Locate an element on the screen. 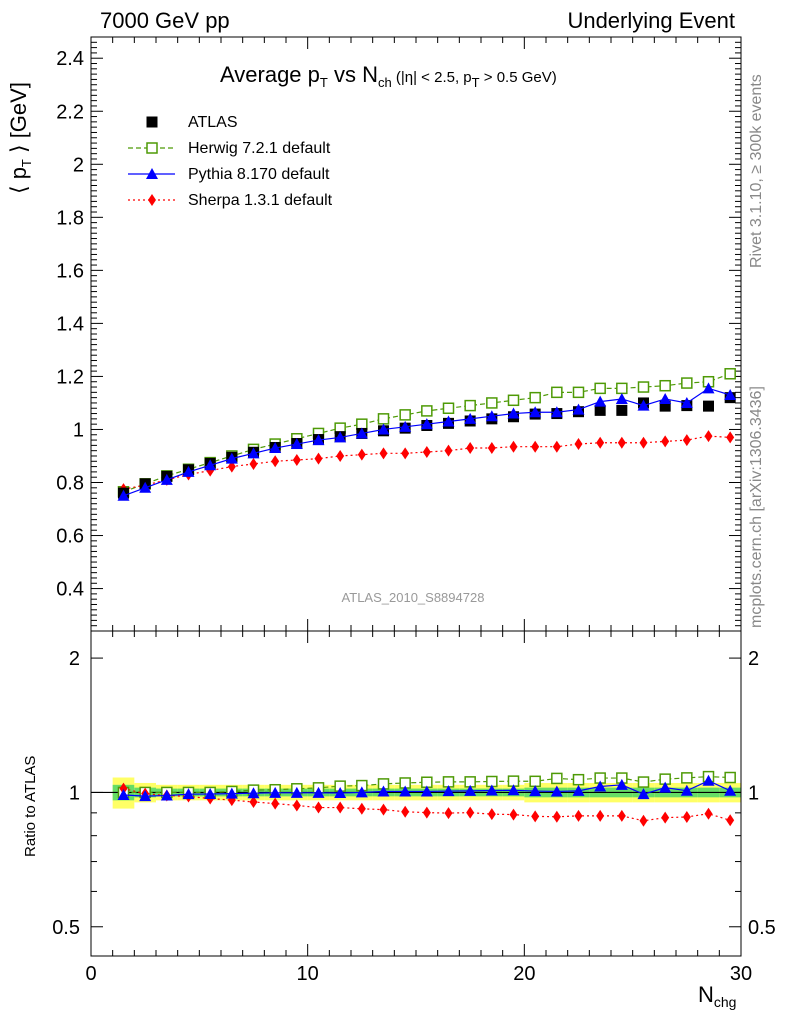 The image size is (786, 1024). y-tick-label: 2.4 is located at coordinates (70, 59).